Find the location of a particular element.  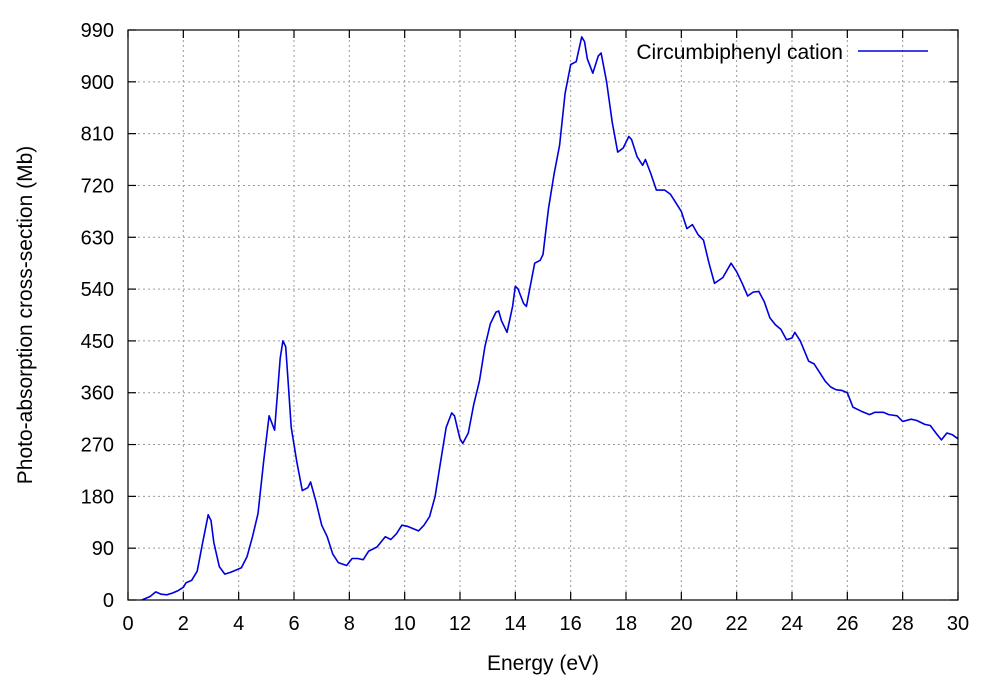

y-axis-title: Photo-absorption cross-section (Mb) is located at coordinates (25, 315).